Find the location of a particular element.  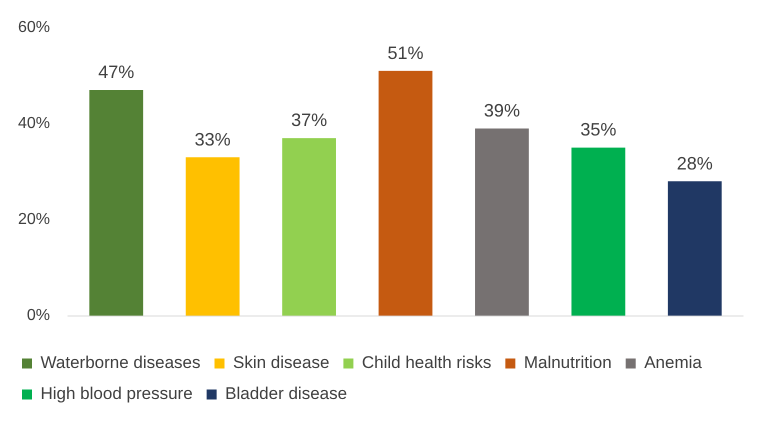

legend-label: Anemia is located at coordinates (673, 362).